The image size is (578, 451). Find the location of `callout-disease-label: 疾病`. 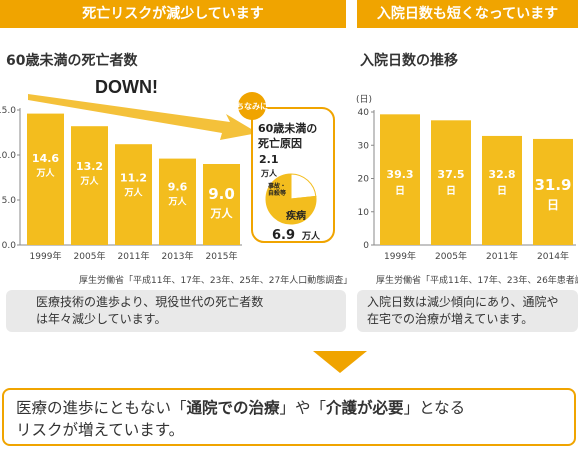

callout-disease-label: 疾病 is located at coordinates (296, 215).